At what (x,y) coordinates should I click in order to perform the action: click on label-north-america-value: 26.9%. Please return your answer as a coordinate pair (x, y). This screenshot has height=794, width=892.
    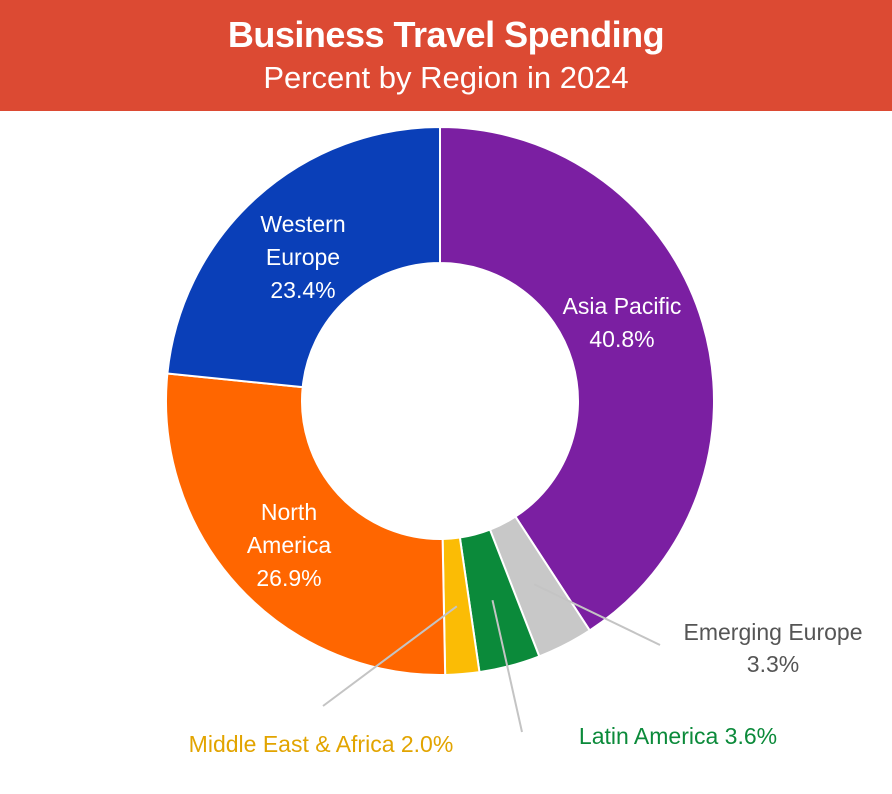
    Looking at the image, I should click on (288, 578).